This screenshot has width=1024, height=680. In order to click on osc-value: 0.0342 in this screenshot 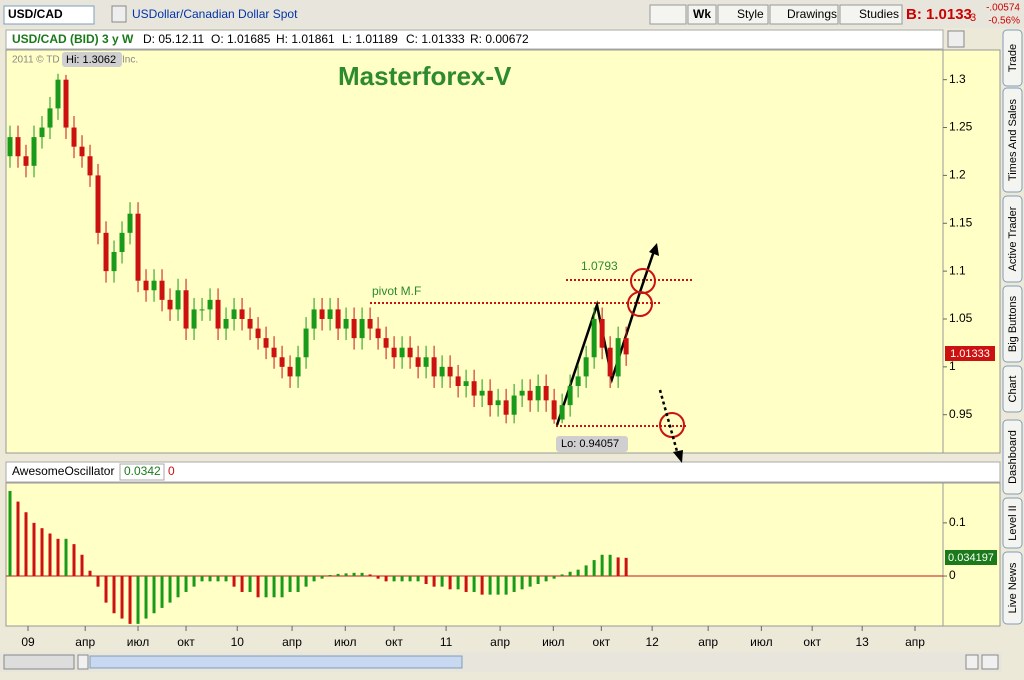, I will do `click(142, 471)`.